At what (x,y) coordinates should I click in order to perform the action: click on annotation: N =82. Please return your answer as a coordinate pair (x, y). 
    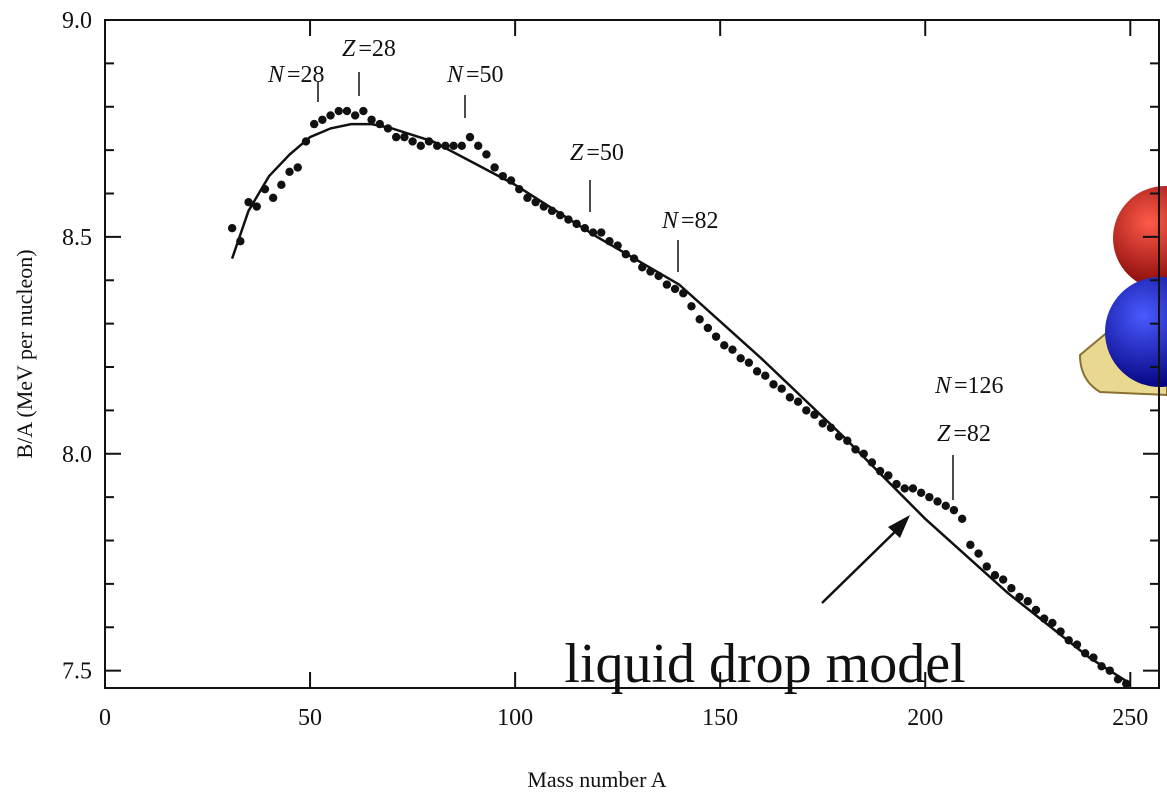
    Looking at the image, I should click on (690, 221).